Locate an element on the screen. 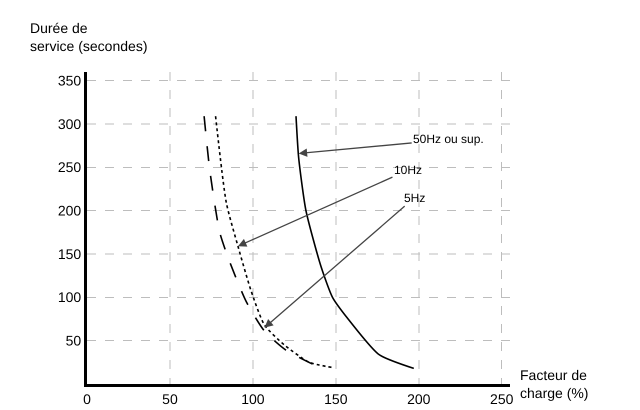 The height and width of the screenshot is (410, 640). y-tick-label: 300 is located at coordinates (70, 124).